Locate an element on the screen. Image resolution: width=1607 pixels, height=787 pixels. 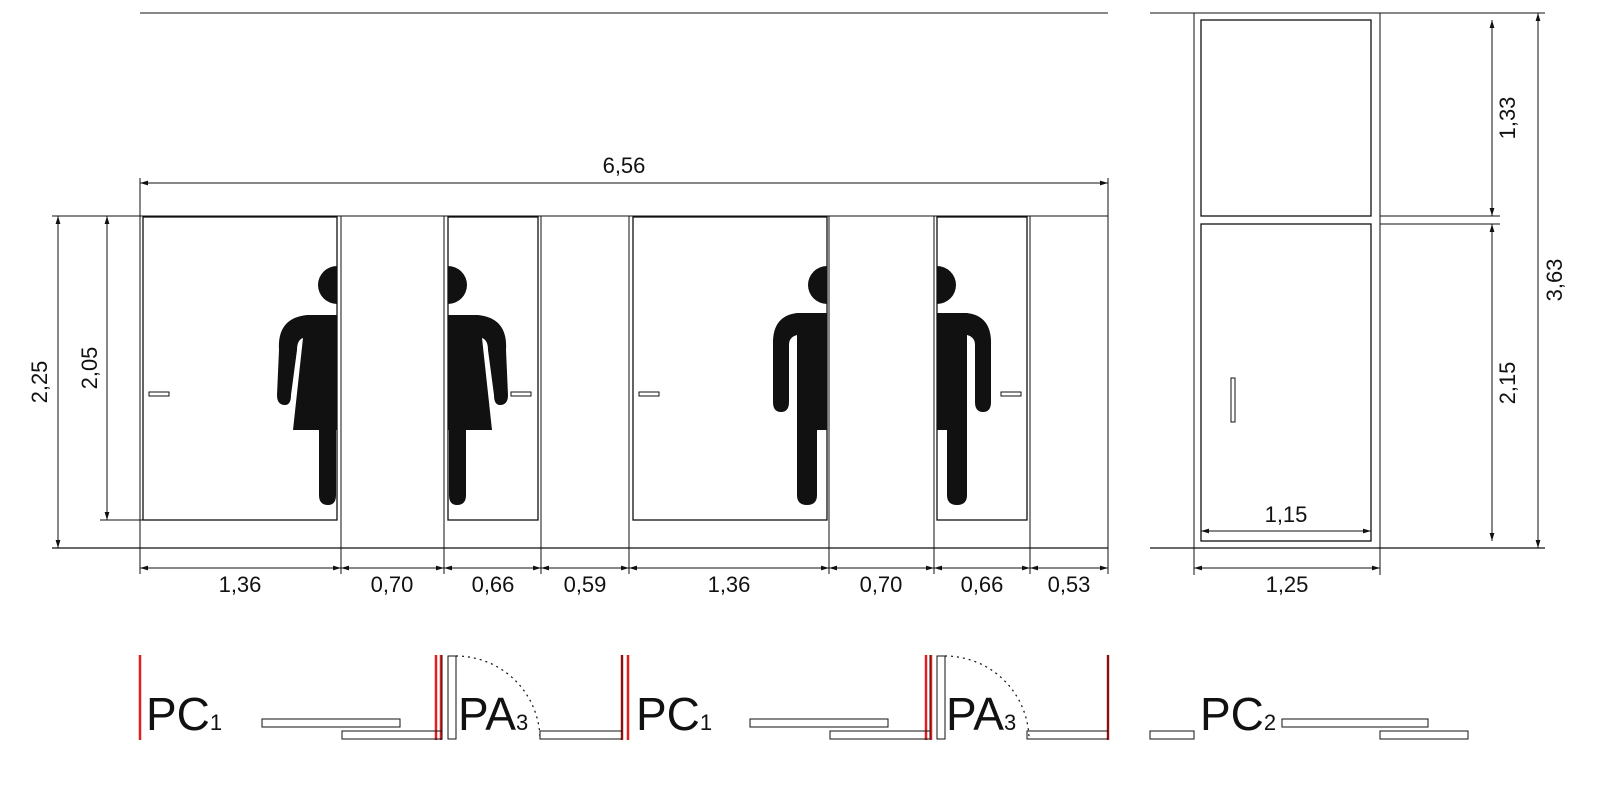
door-type-label: PC2 is located at coordinates (1238, 714).